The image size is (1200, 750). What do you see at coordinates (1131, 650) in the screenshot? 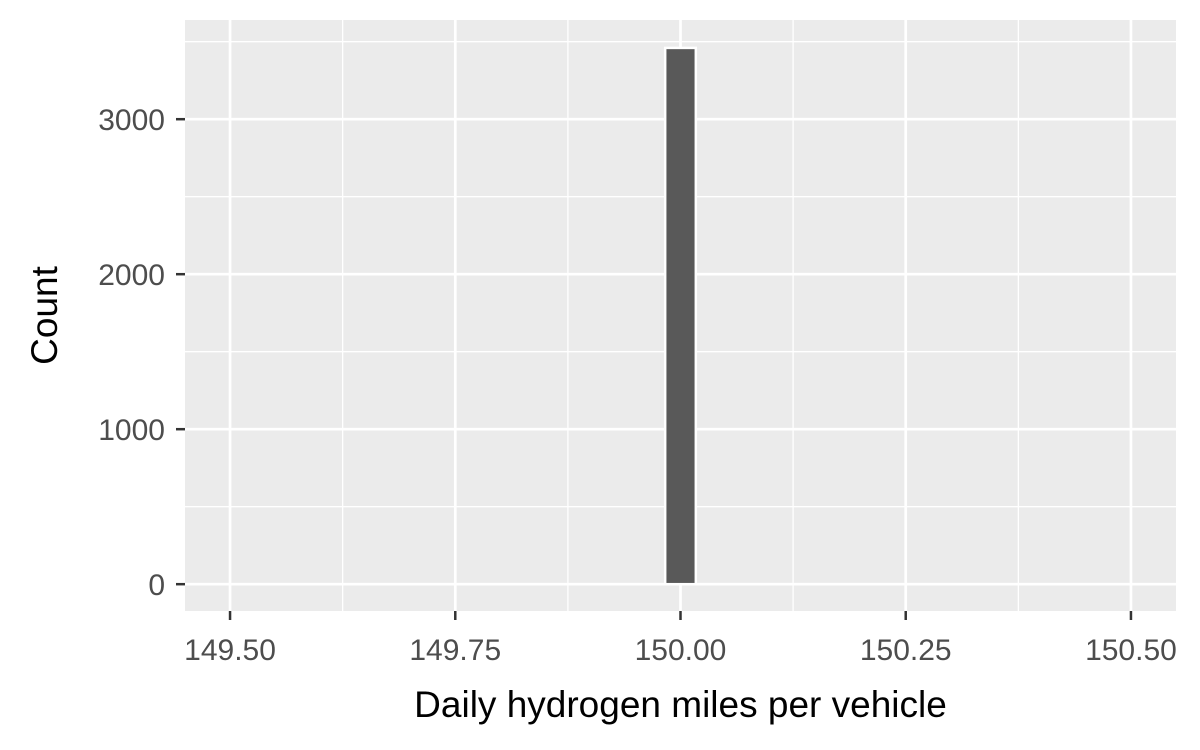
I see `x-tick-label: 150.50` at bounding box center [1131, 650].